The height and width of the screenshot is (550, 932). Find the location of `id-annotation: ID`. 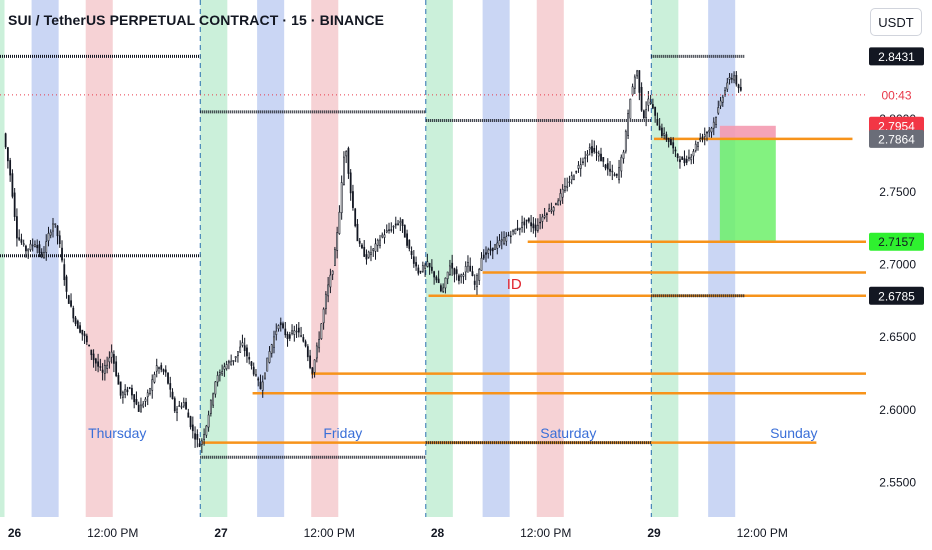

id-annotation: ID is located at coordinates (514, 284).